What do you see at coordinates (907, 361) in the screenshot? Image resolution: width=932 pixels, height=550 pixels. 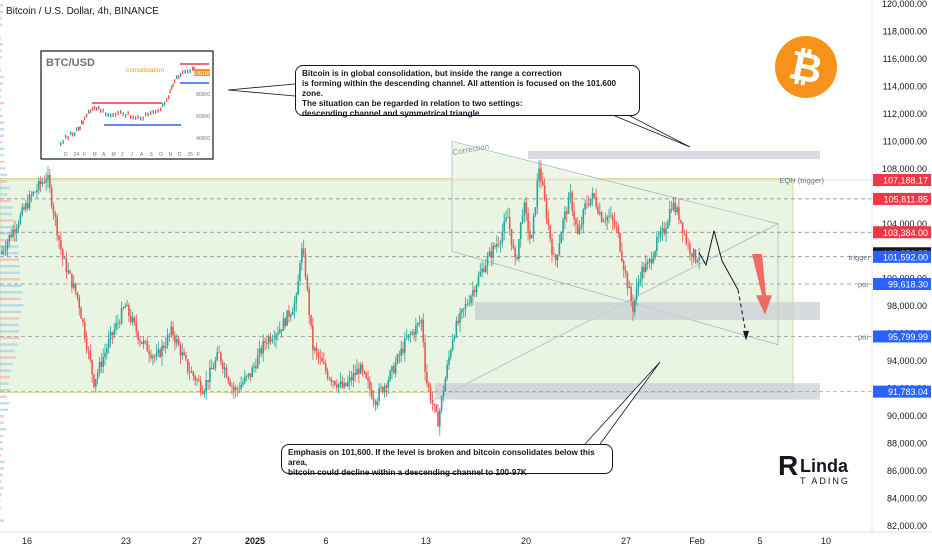 I see `y-tick-label: 94,000.00` at bounding box center [907, 361].